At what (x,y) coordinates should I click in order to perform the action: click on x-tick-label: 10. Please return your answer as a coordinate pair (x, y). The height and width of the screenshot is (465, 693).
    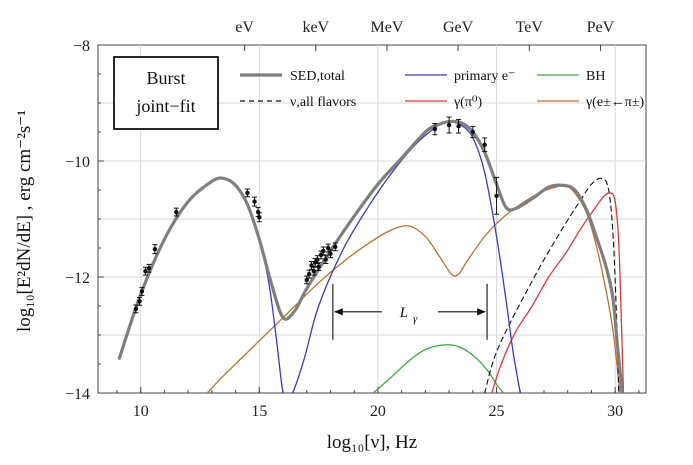
    Looking at the image, I should click on (141, 411).